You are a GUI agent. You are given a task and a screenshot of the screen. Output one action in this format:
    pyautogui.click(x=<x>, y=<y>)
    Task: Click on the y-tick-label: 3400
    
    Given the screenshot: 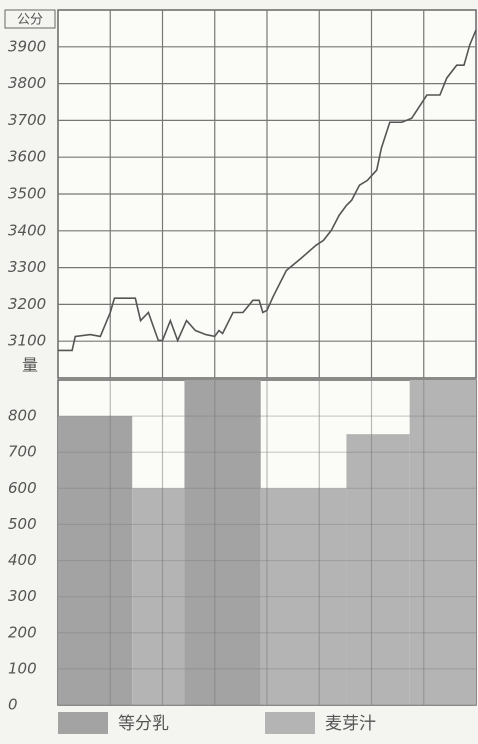 What is the action you would take?
    pyautogui.click(x=27, y=230)
    